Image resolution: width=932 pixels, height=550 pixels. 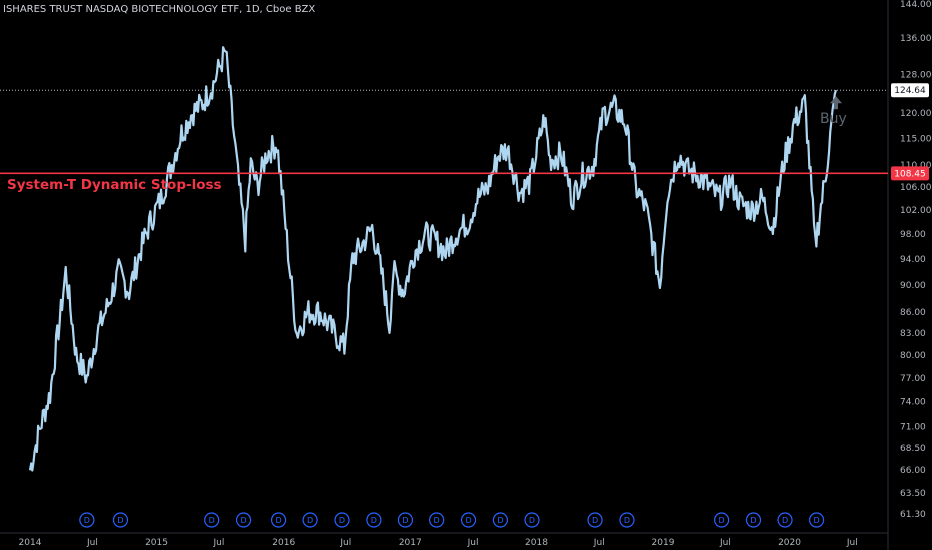 What do you see at coordinates (913, 334) in the screenshot?
I see `y-tick-label: 83.00` at bounding box center [913, 334].